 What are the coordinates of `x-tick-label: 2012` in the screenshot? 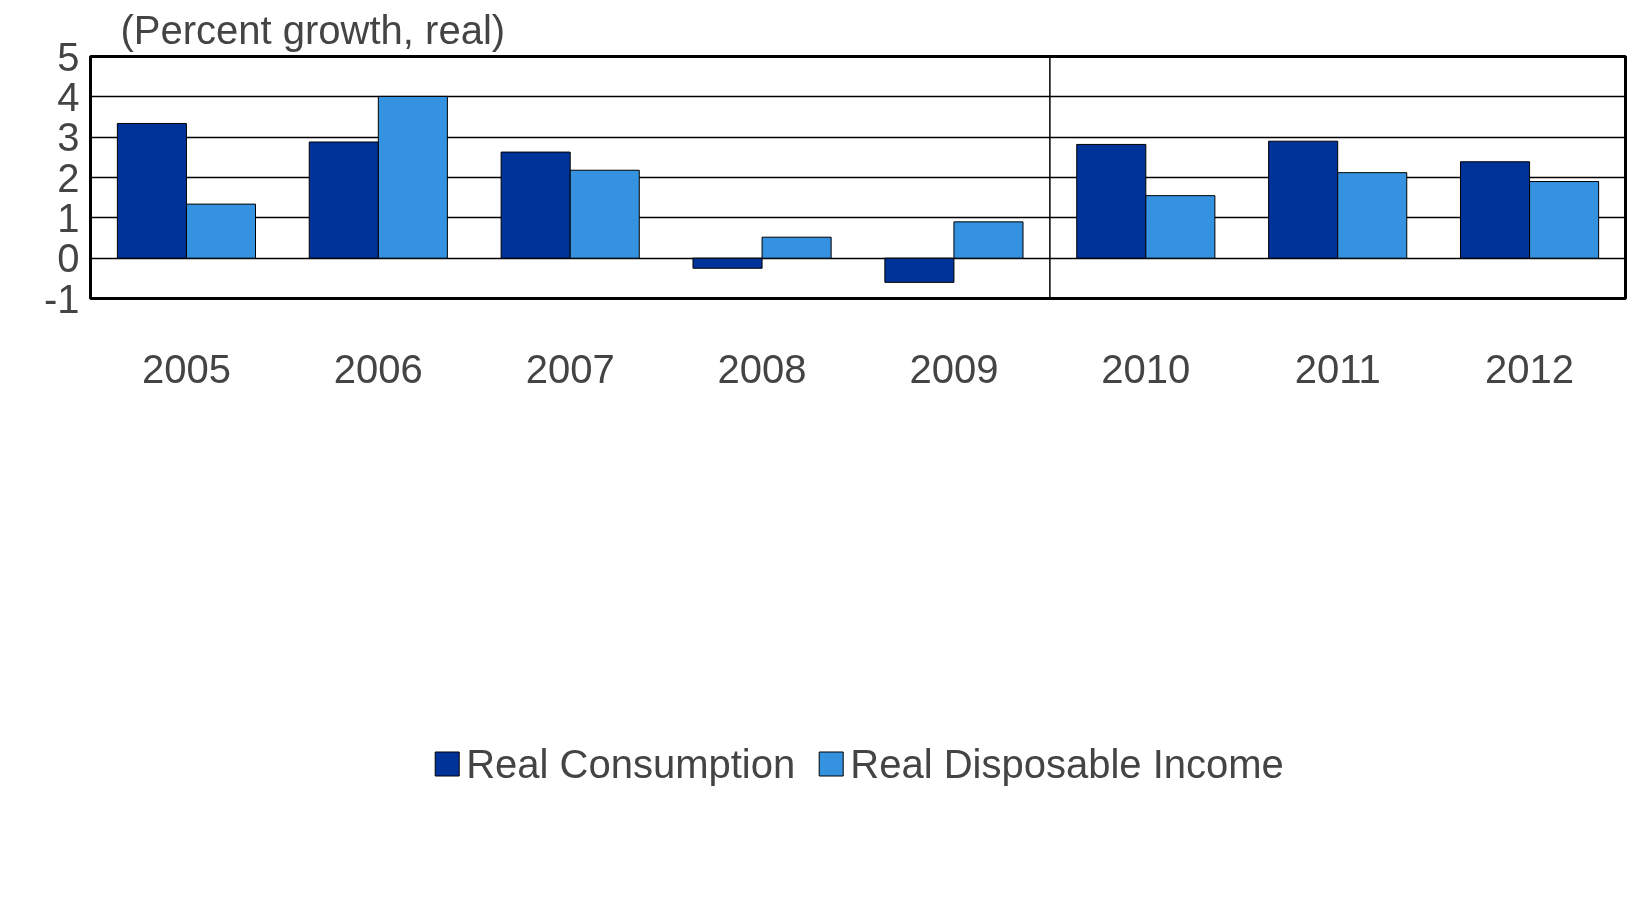 It's located at (1530, 368).